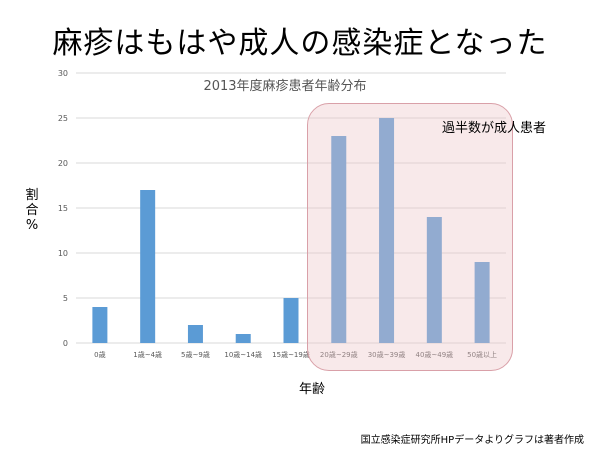  I want to click on y-tick-label: 0, so click(65, 343).